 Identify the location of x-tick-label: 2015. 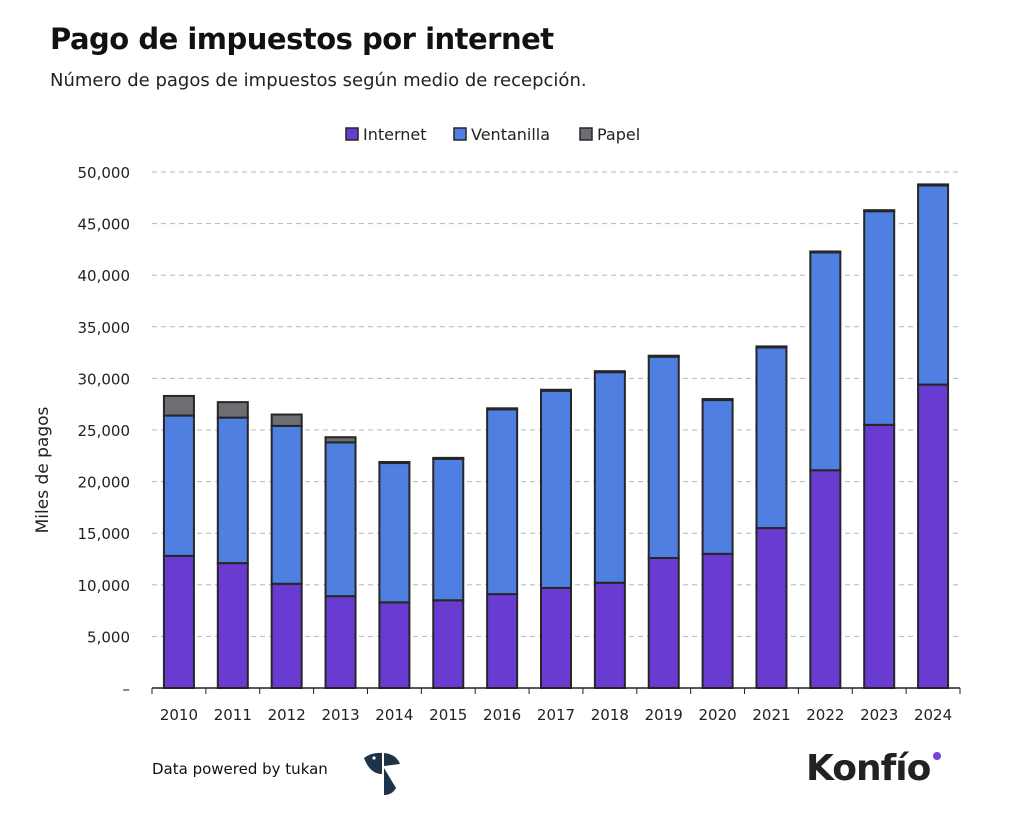
(448, 715).